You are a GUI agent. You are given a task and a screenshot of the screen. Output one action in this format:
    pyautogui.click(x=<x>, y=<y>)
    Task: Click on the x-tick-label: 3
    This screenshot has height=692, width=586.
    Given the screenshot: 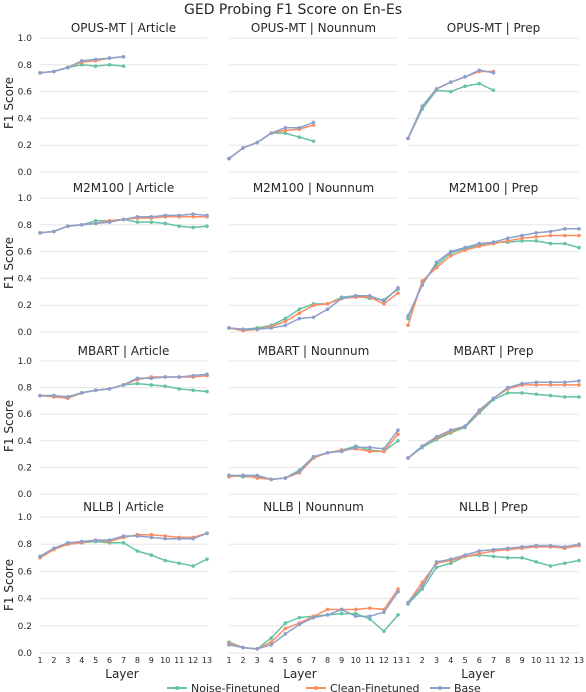 What is the action you would take?
    pyautogui.click(x=436, y=660)
    